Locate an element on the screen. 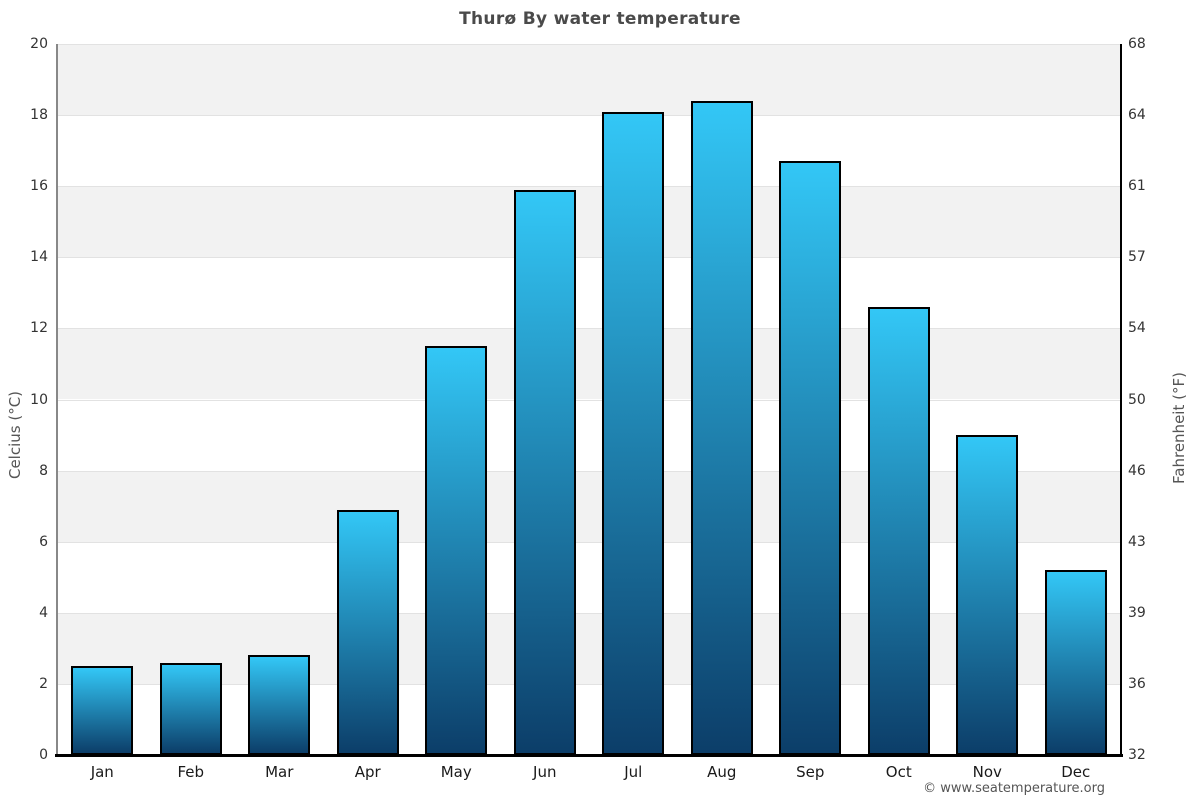 The width and height of the screenshot is (1200, 800). y-axis-left-line is located at coordinates (57, 399).